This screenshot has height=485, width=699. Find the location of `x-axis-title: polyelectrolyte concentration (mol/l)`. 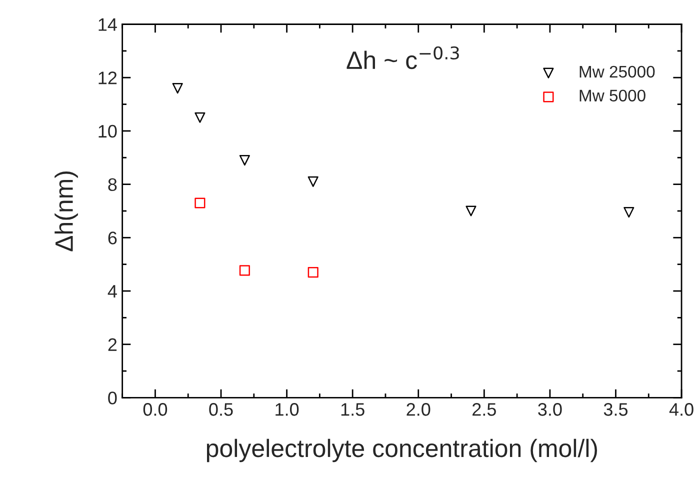

x-axis-title: polyelectrolyte concentration (mol/l) is located at coordinates (401, 450).